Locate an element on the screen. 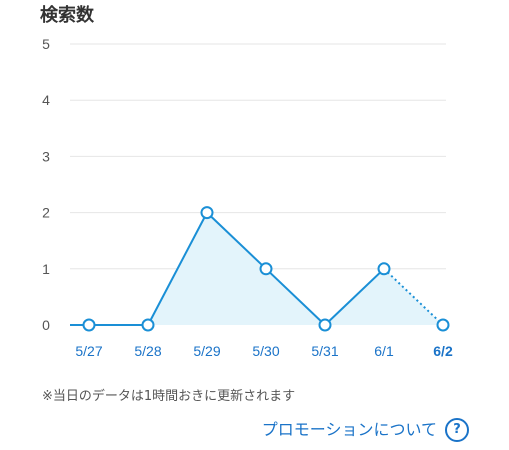 The height and width of the screenshot is (450, 509). y-tick-label: 2 is located at coordinates (46, 213).